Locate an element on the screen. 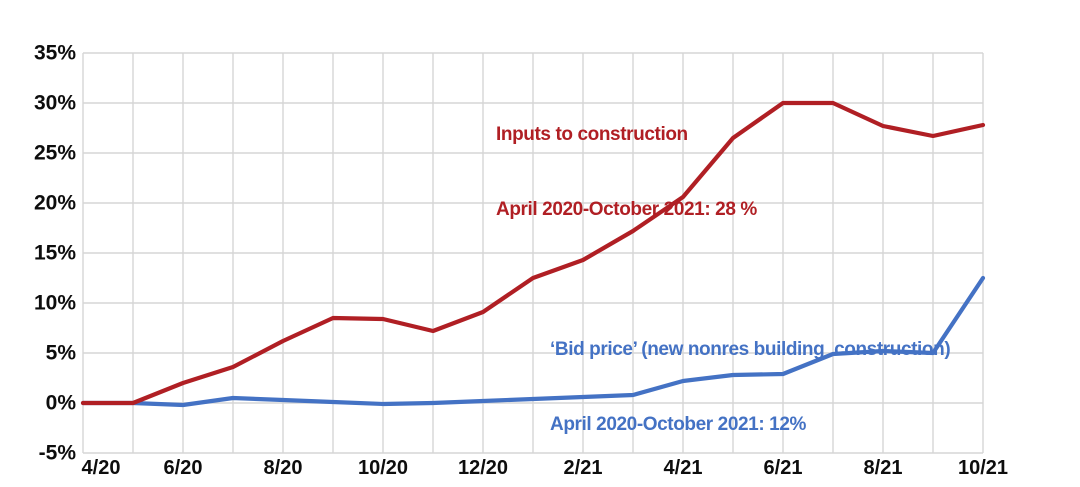 The image size is (1080, 487). x-tick-label: 10/21 is located at coordinates (983, 468).